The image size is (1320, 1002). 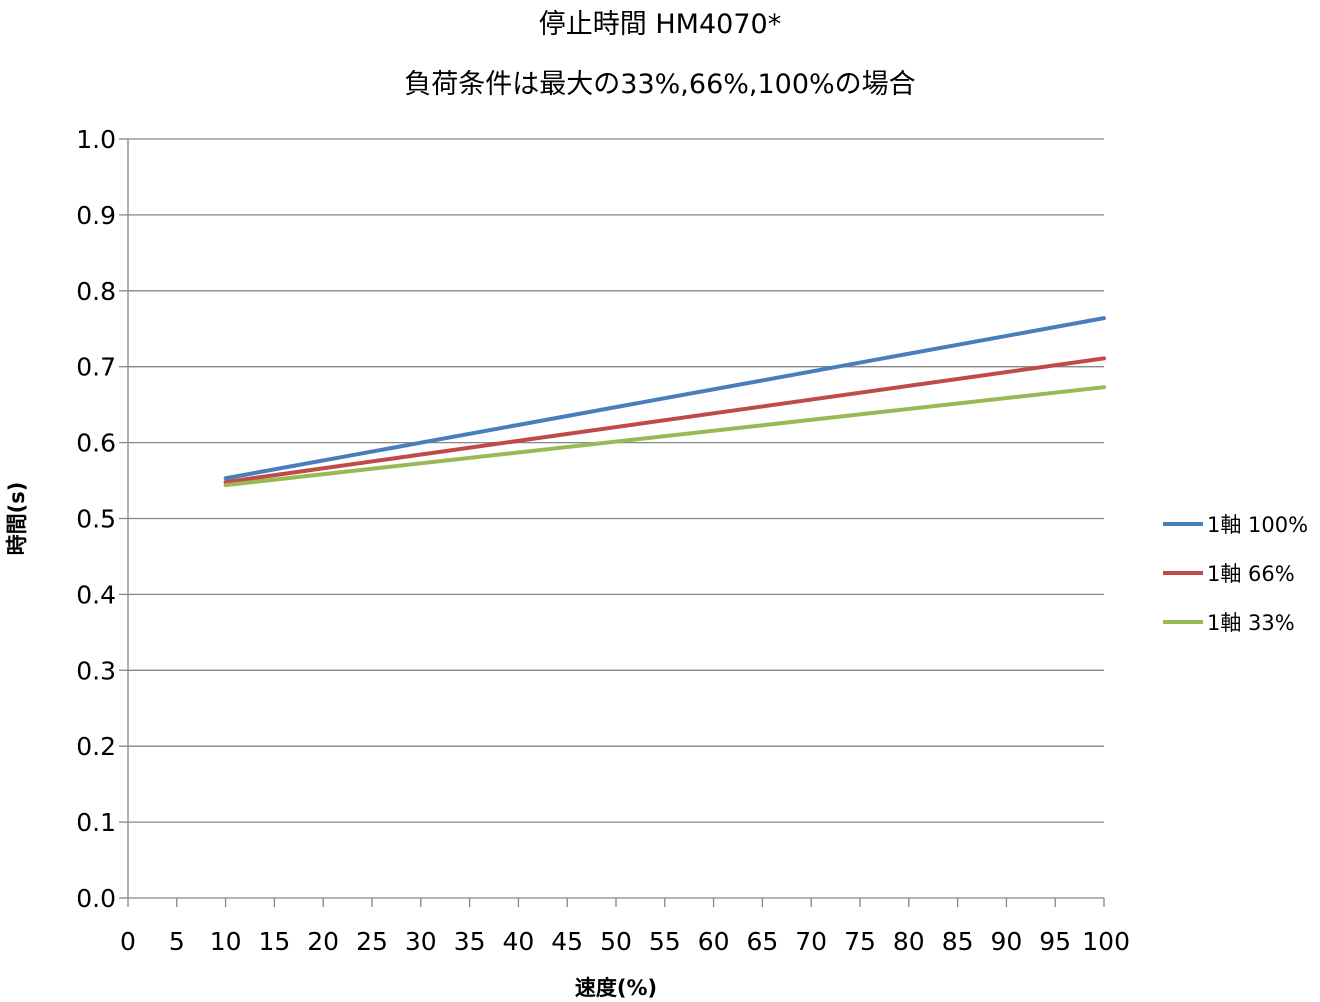 I want to click on legend: 1軸 100% 1軸 66% 1軸 33%, so click(x=1235, y=574).